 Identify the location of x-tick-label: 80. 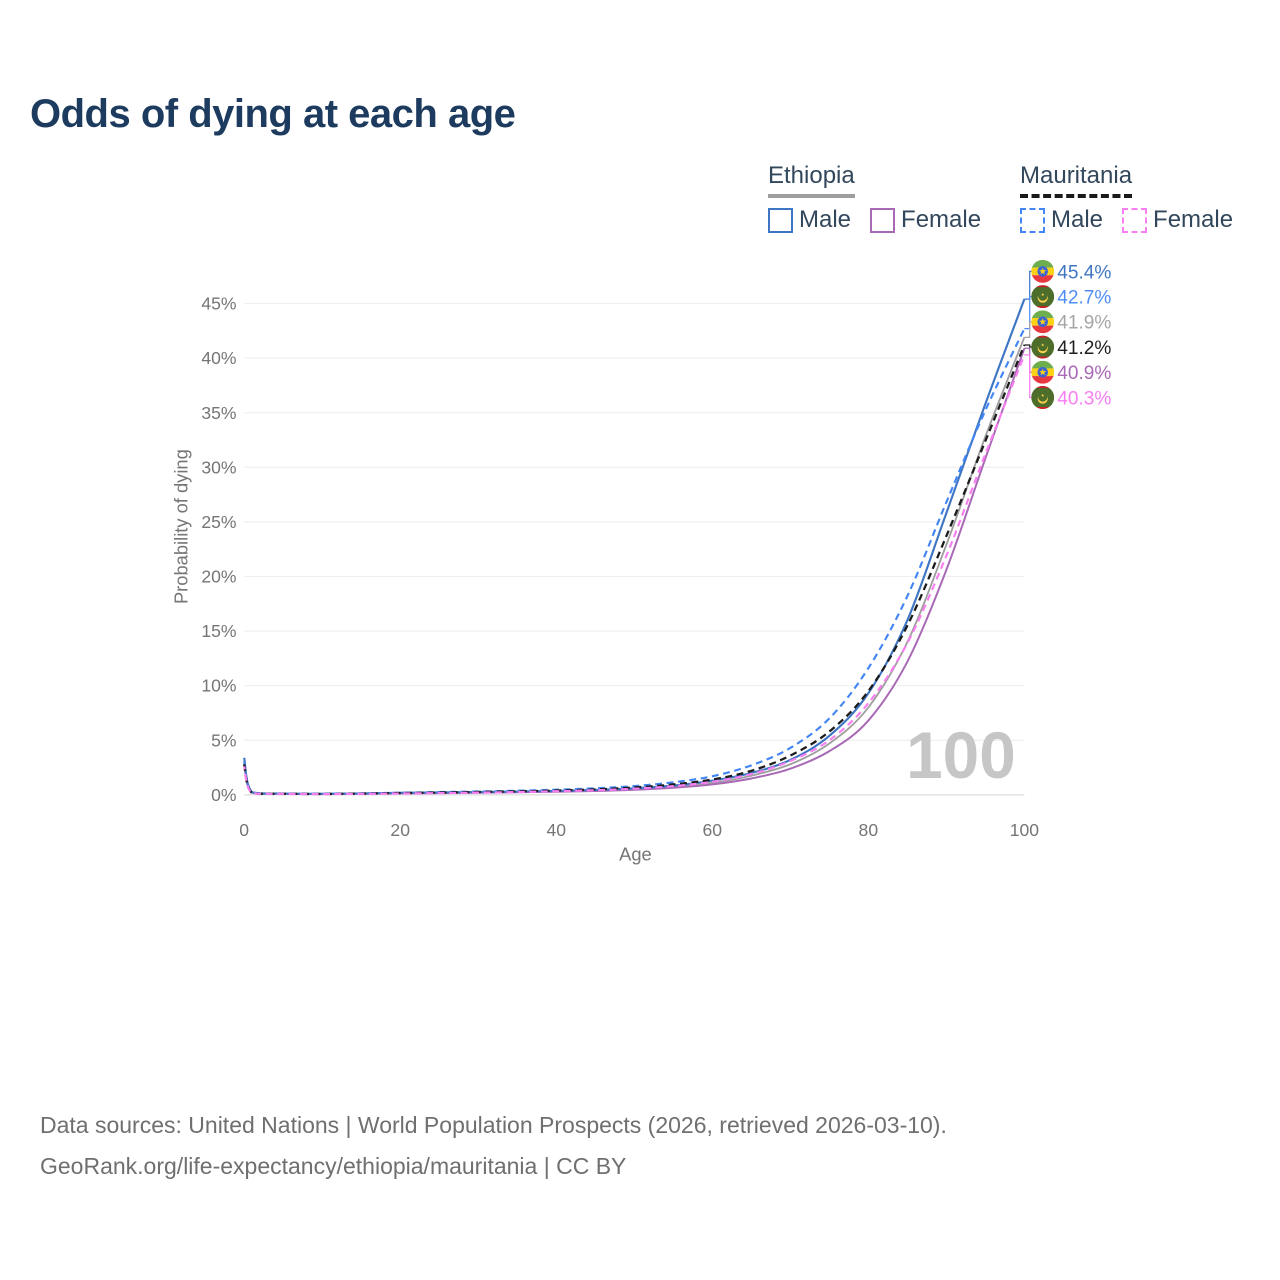
(869, 830).